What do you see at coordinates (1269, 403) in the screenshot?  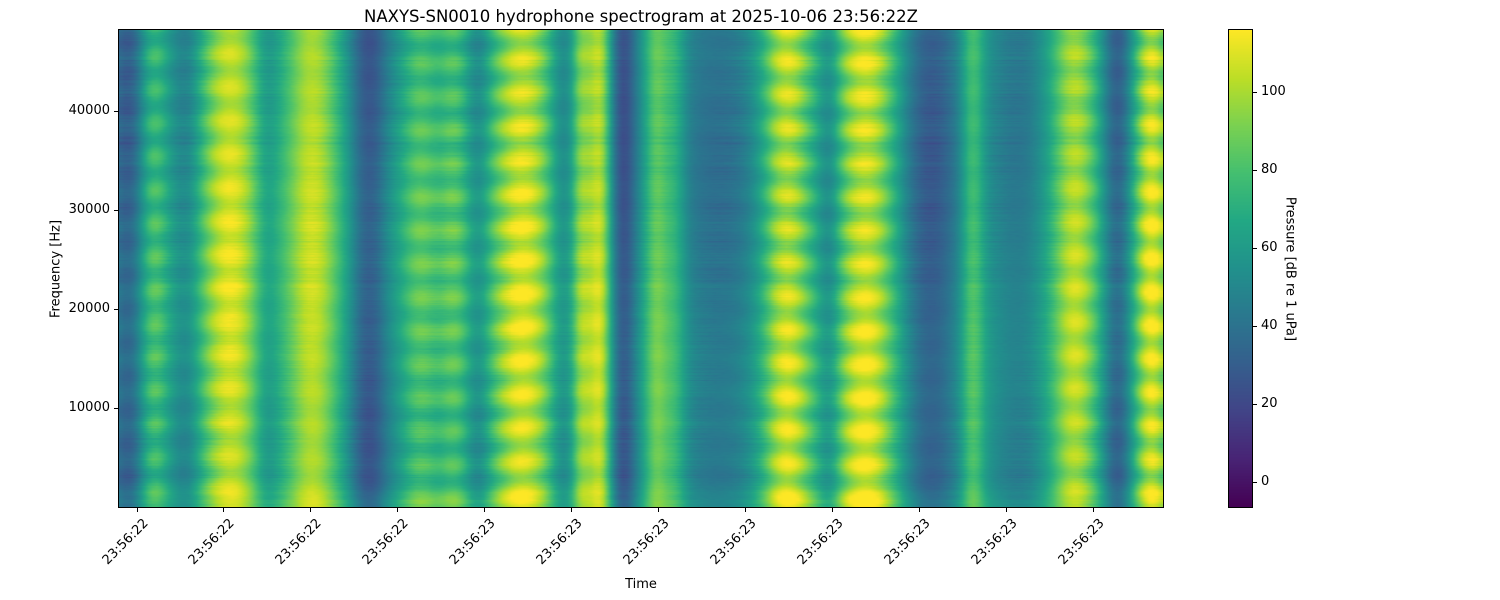 I see `colorbar-tick-label: 20` at bounding box center [1269, 403].